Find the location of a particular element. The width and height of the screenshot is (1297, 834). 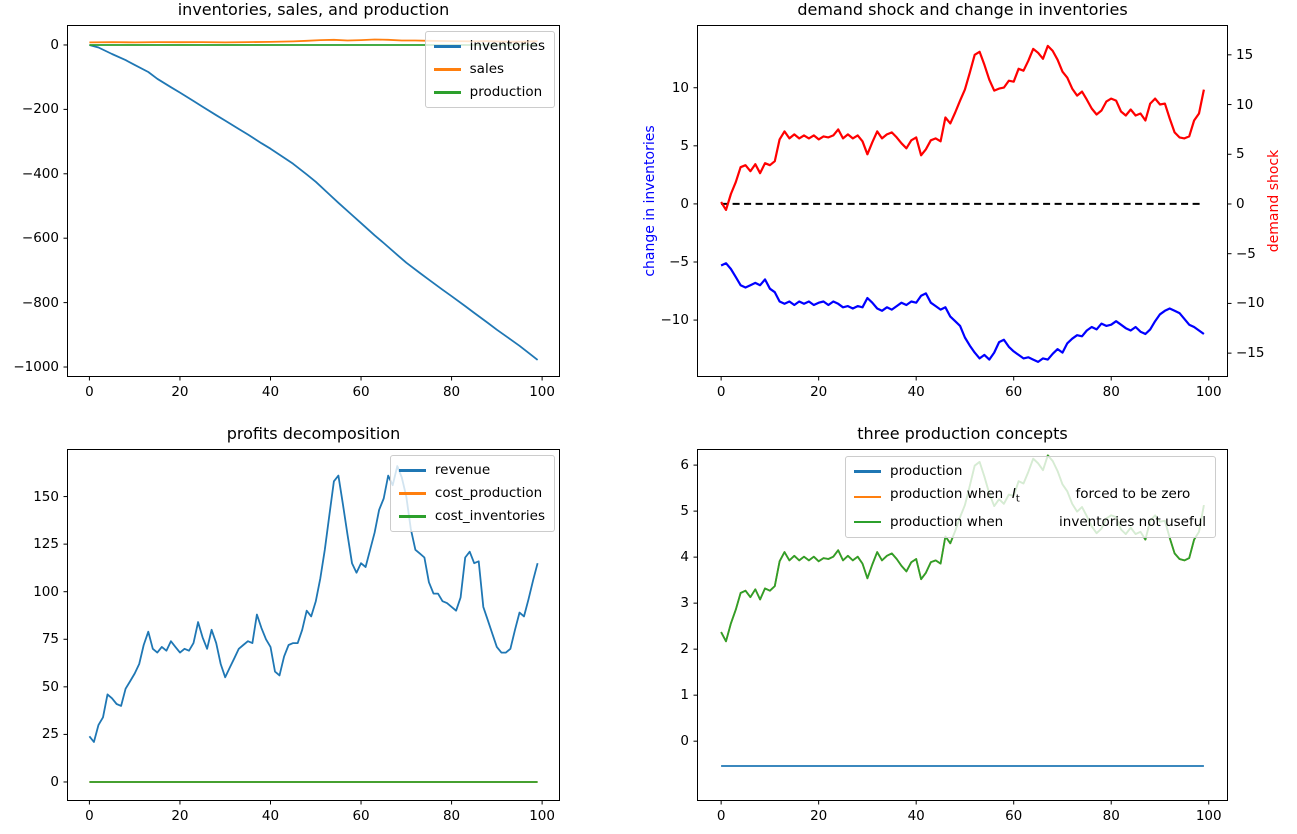

legend-label: cost_inventories is located at coordinates (489, 516).